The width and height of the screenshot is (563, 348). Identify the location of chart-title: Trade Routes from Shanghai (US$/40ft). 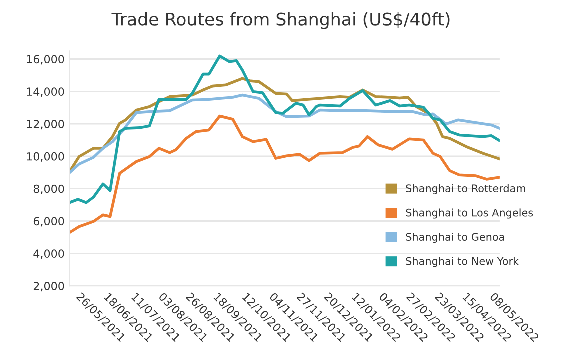
(281, 21).